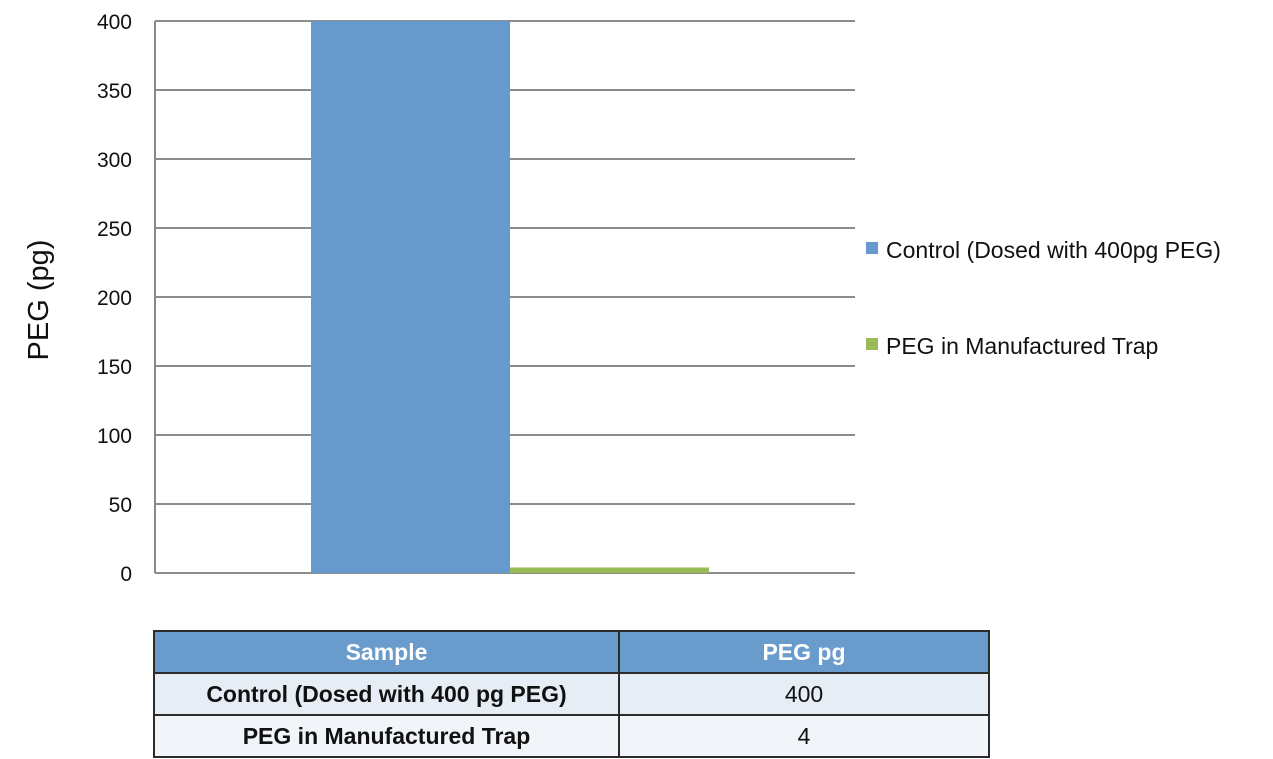 Image resolution: width=1273 pixels, height=759 pixels. I want to click on table-cell-value: 4, so click(804, 736).